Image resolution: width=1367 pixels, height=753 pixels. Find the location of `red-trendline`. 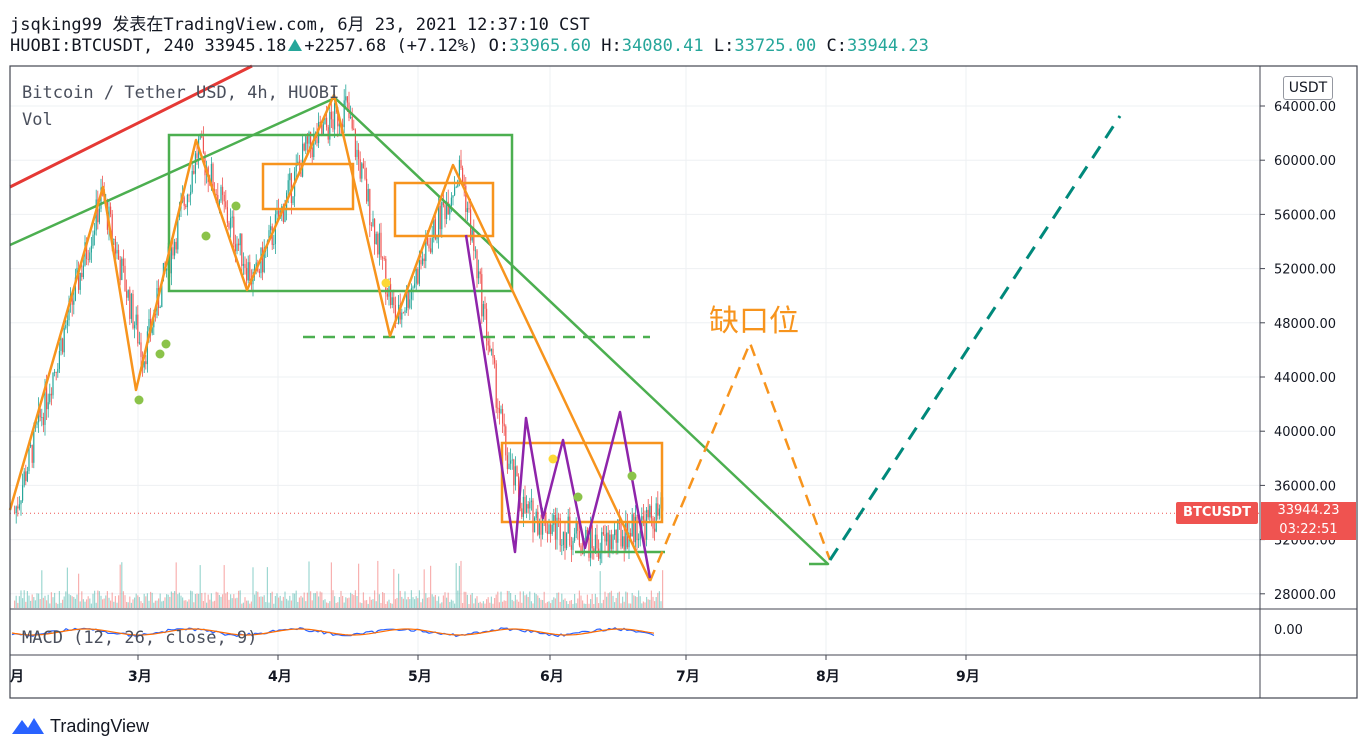

red-trendline is located at coordinates (131, 126).